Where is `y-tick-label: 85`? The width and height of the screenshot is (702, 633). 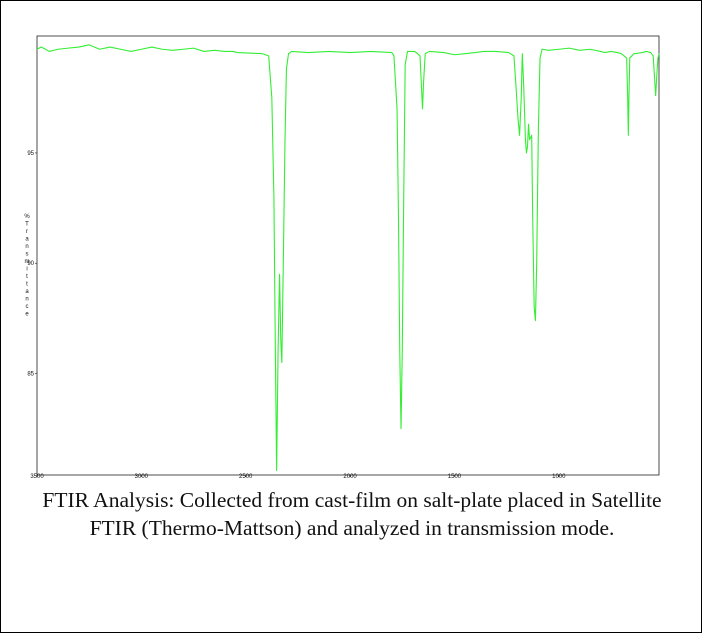
y-tick-label: 85 is located at coordinates (30, 375).